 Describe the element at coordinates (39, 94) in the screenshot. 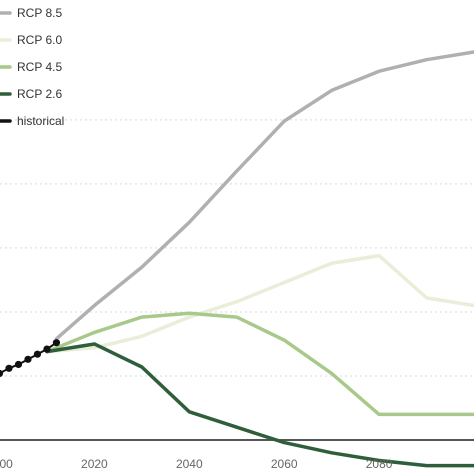

I see `legend-label-rcp-2-6: RCP 2.6` at that location.